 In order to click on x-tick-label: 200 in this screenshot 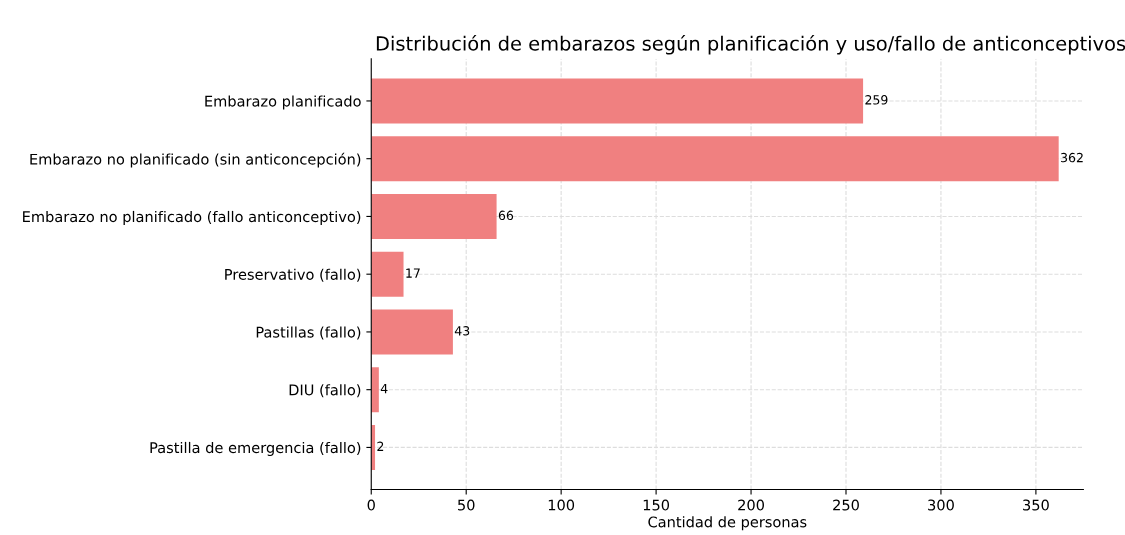, I will do `click(751, 505)`.